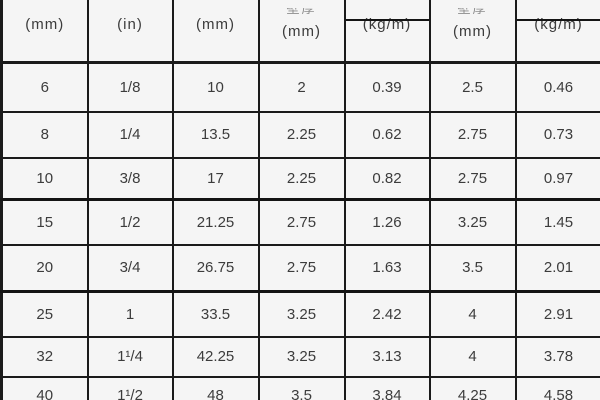 The width and height of the screenshot is (600, 400). Describe the element at coordinates (387, 356) in the screenshot. I see `table-cell: 3.13` at that location.